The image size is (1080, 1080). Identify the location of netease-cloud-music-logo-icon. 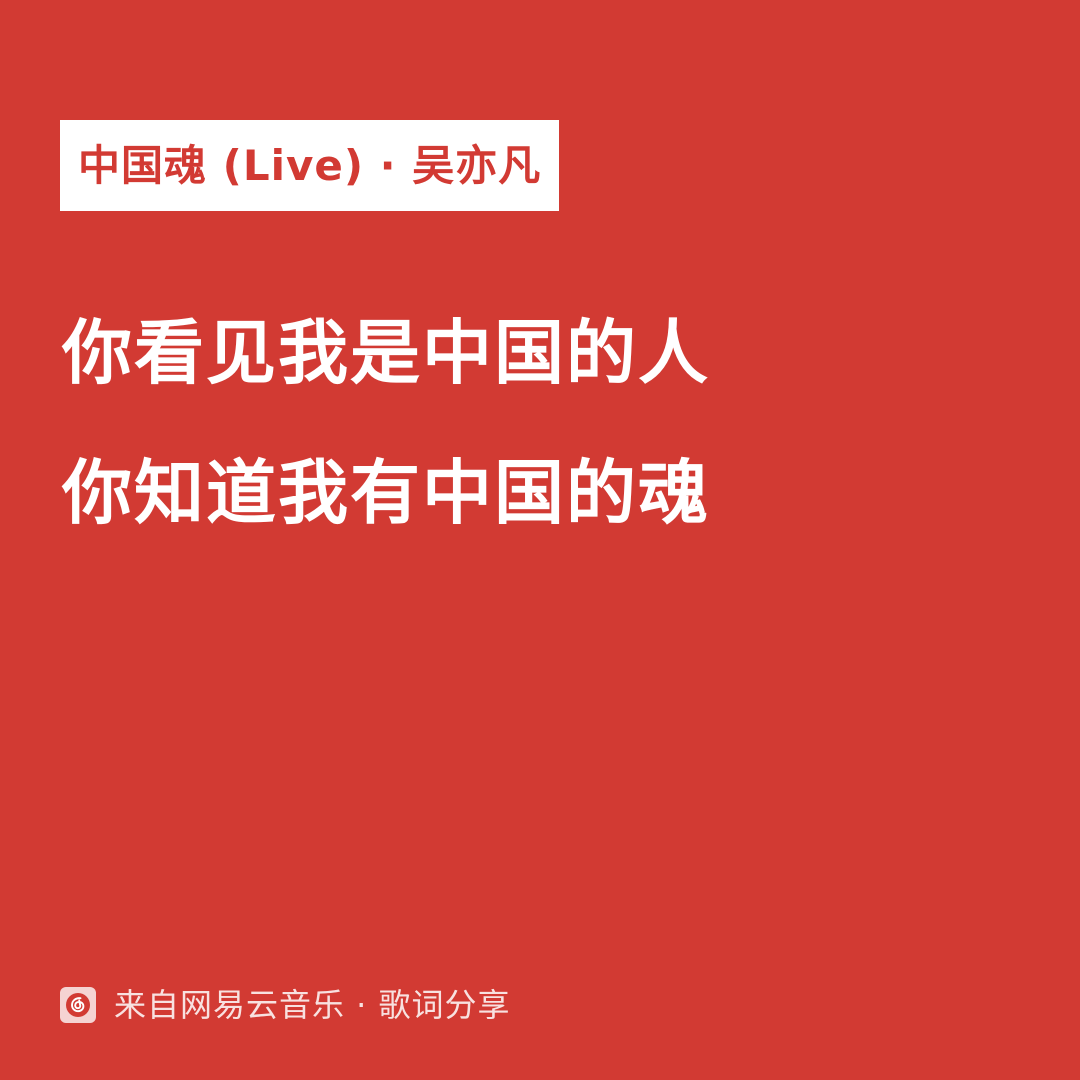
(78, 1005).